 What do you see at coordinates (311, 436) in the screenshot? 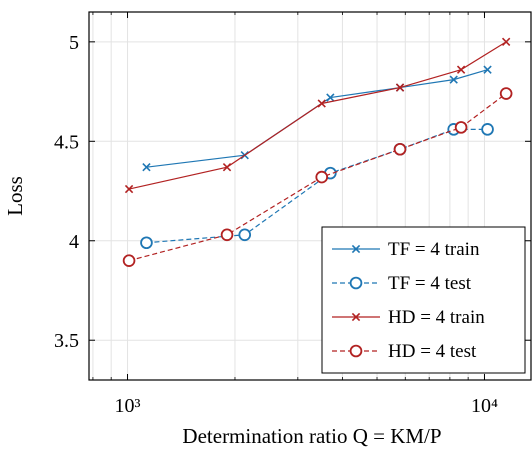
I see `x-axis-label: Determination ratio Q = KM/P` at bounding box center [311, 436].